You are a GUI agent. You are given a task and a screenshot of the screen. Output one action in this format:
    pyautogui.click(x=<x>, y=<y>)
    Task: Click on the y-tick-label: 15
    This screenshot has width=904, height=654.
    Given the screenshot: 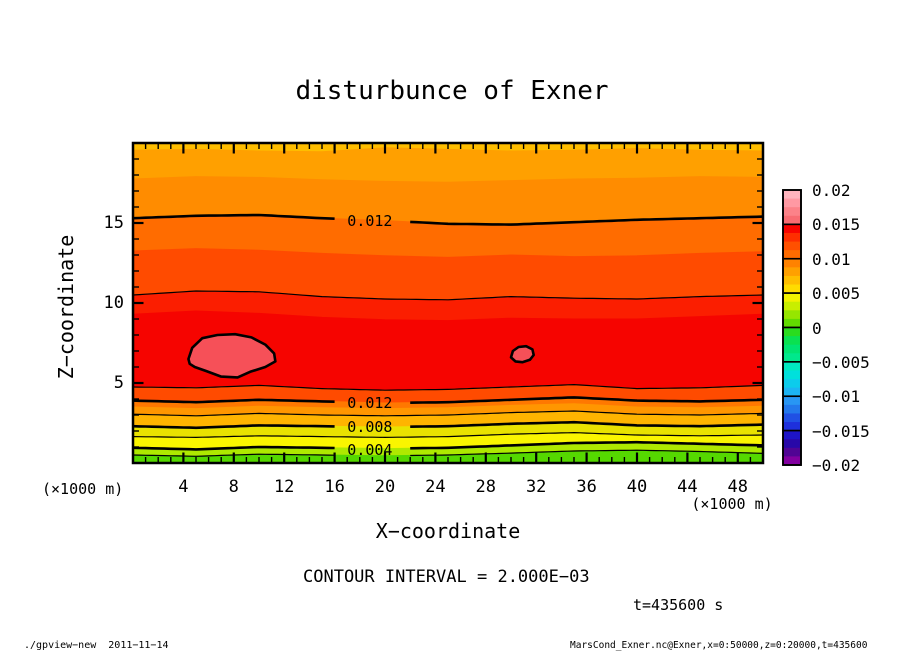 What is the action you would take?
    pyautogui.click(x=113, y=223)
    